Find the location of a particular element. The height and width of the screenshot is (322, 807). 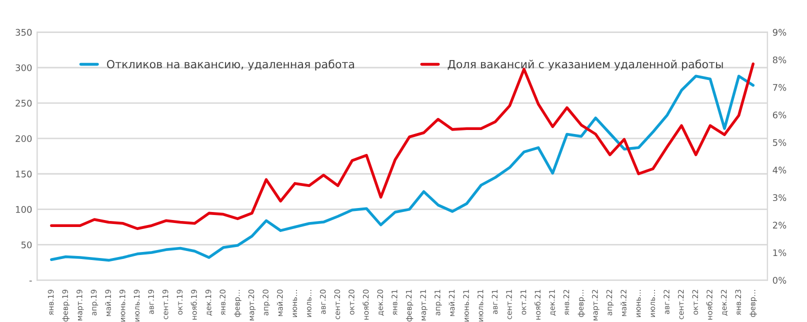

y2-tick-label: 9% is located at coordinates (779, 32).